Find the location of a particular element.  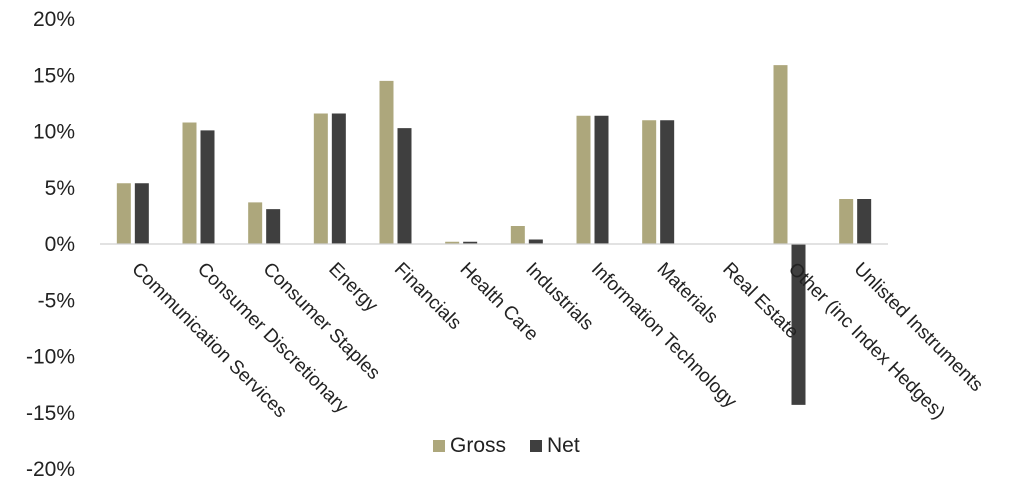

y-tick-label: 15% is located at coordinates (54, 75).